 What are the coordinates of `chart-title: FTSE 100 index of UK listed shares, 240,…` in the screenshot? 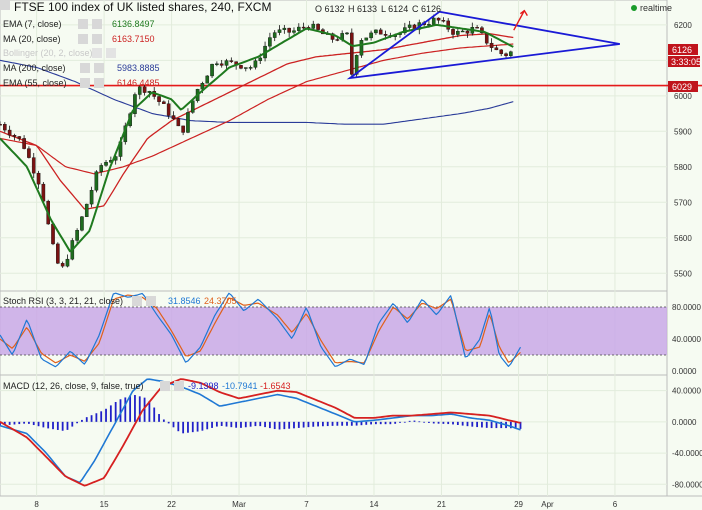 It's located at (142, 7).